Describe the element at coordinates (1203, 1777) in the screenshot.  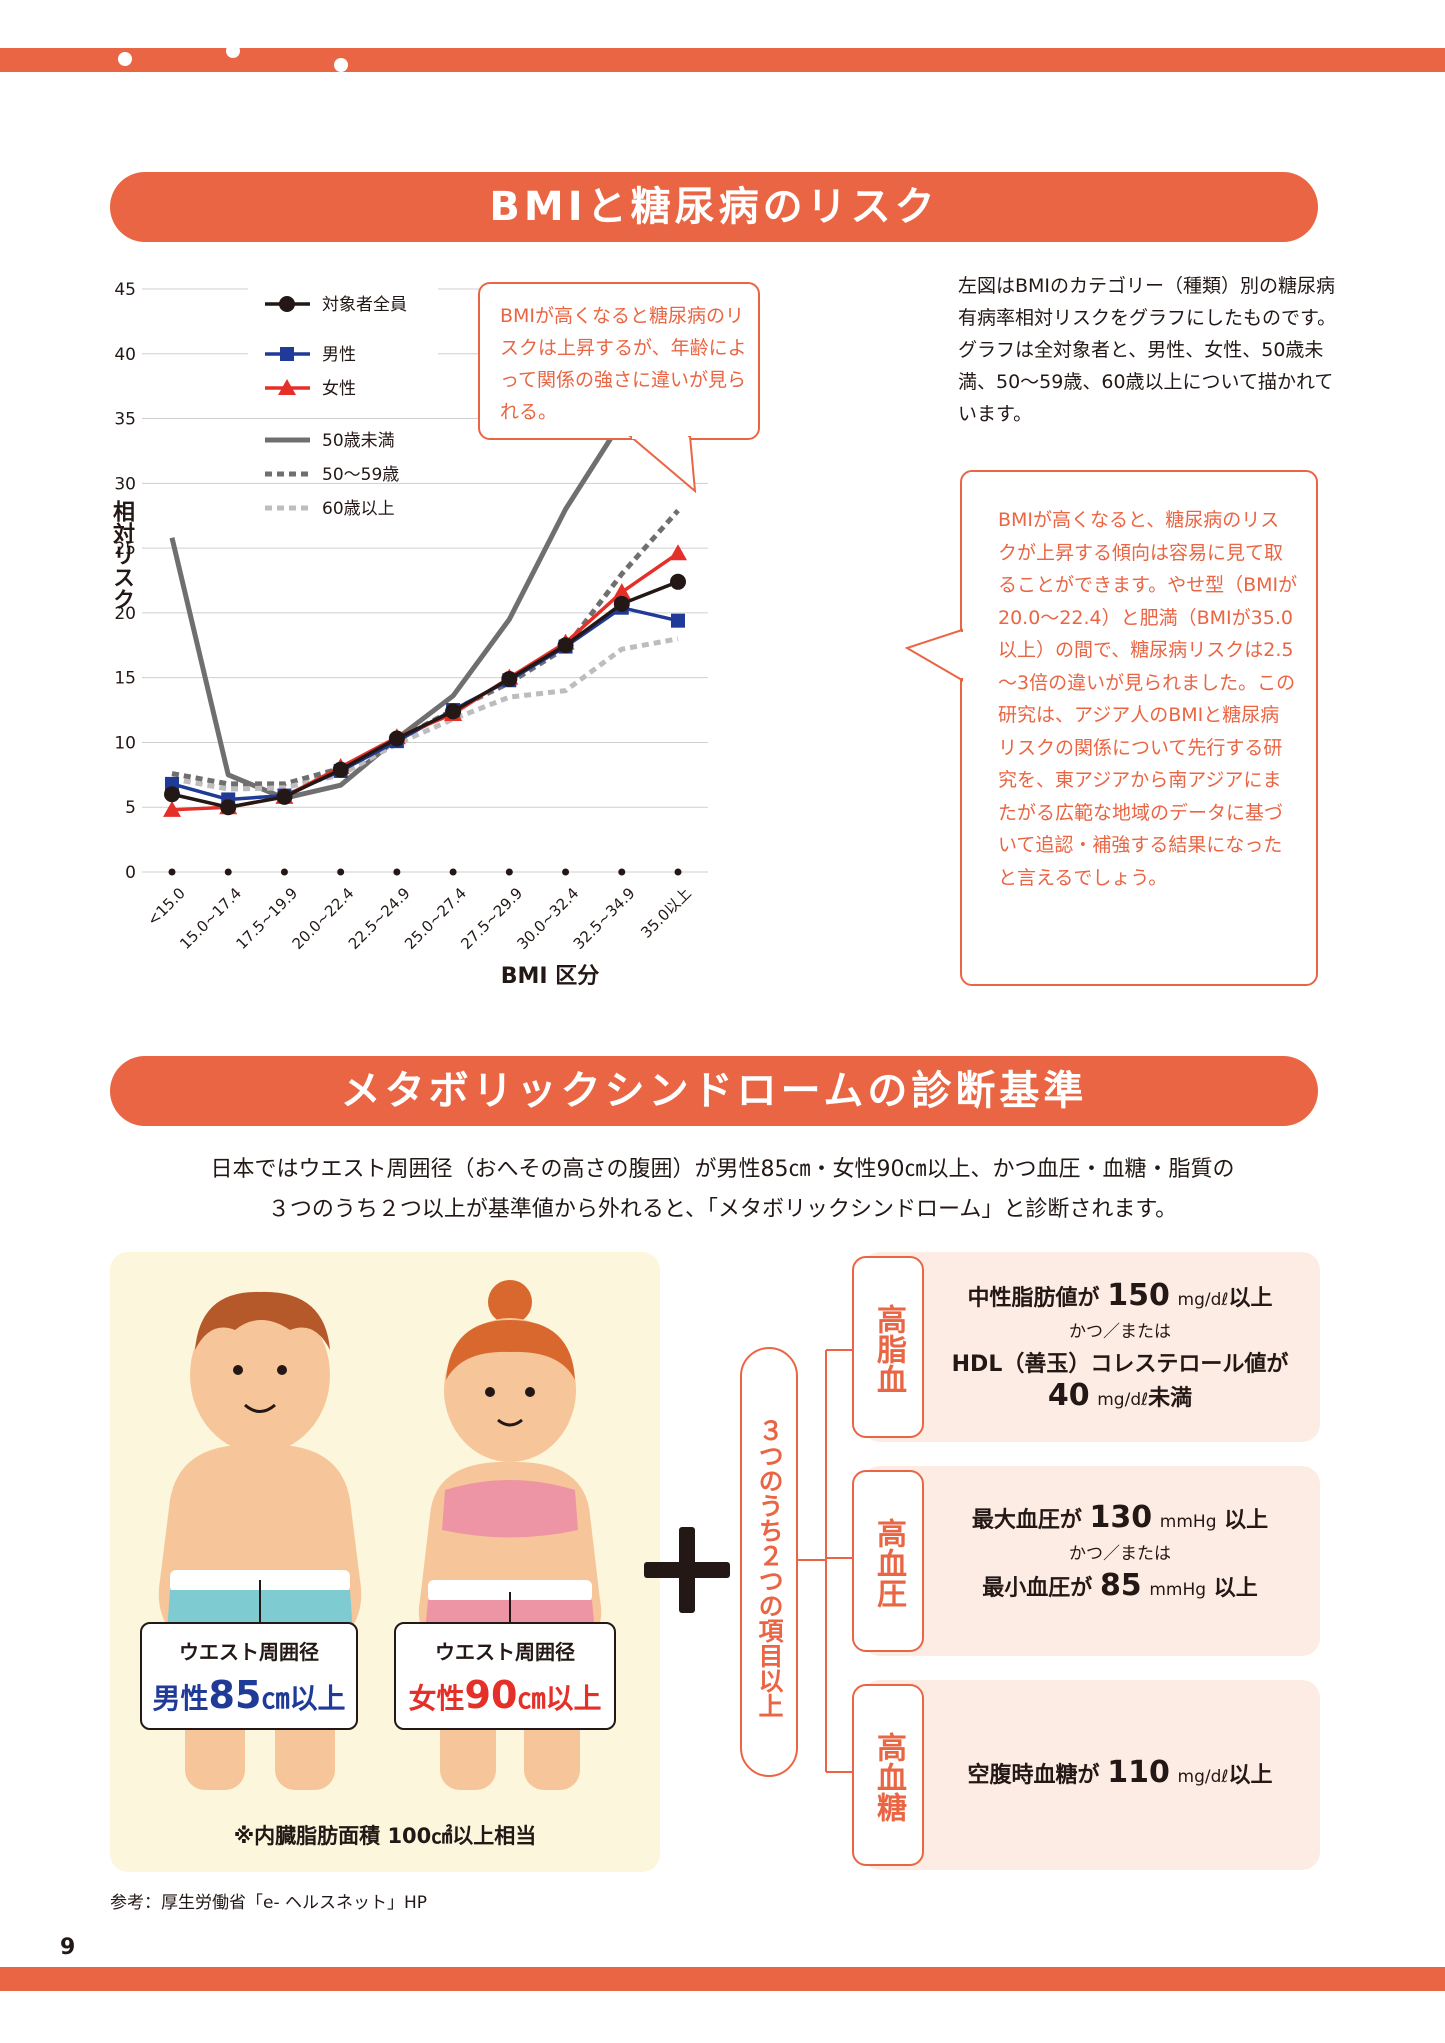
I see `glucose-line1-unit: mg/dℓ` at that location.